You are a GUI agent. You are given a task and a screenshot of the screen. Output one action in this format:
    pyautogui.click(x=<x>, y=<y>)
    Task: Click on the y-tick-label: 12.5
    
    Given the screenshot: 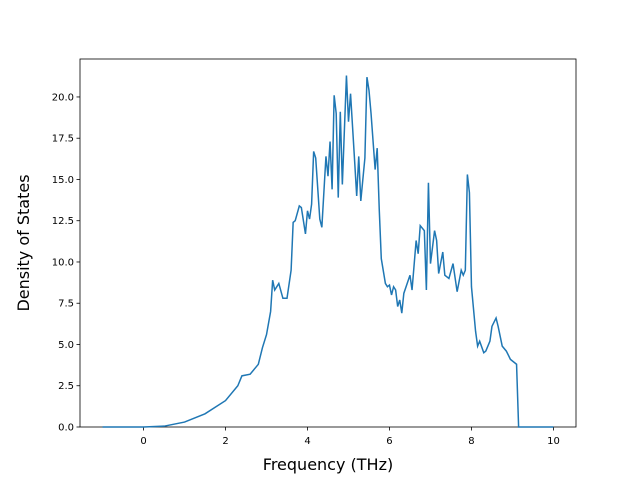 What is the action you would take?
    pyautogui.click(x=63, y=221)
    